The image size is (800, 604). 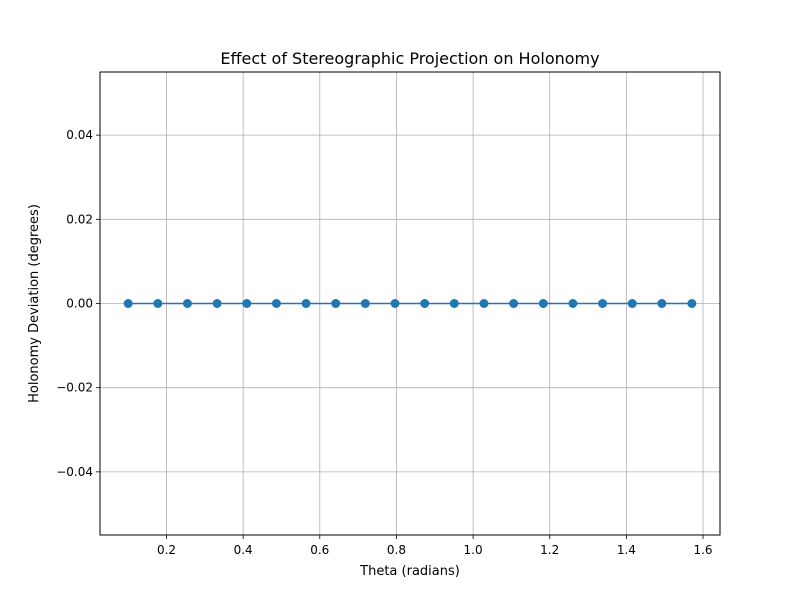 What do you see at coordinates (702, 550) in the screenshot?
I see `x-tick-label: 1.6` at bounding box center [702, 550].